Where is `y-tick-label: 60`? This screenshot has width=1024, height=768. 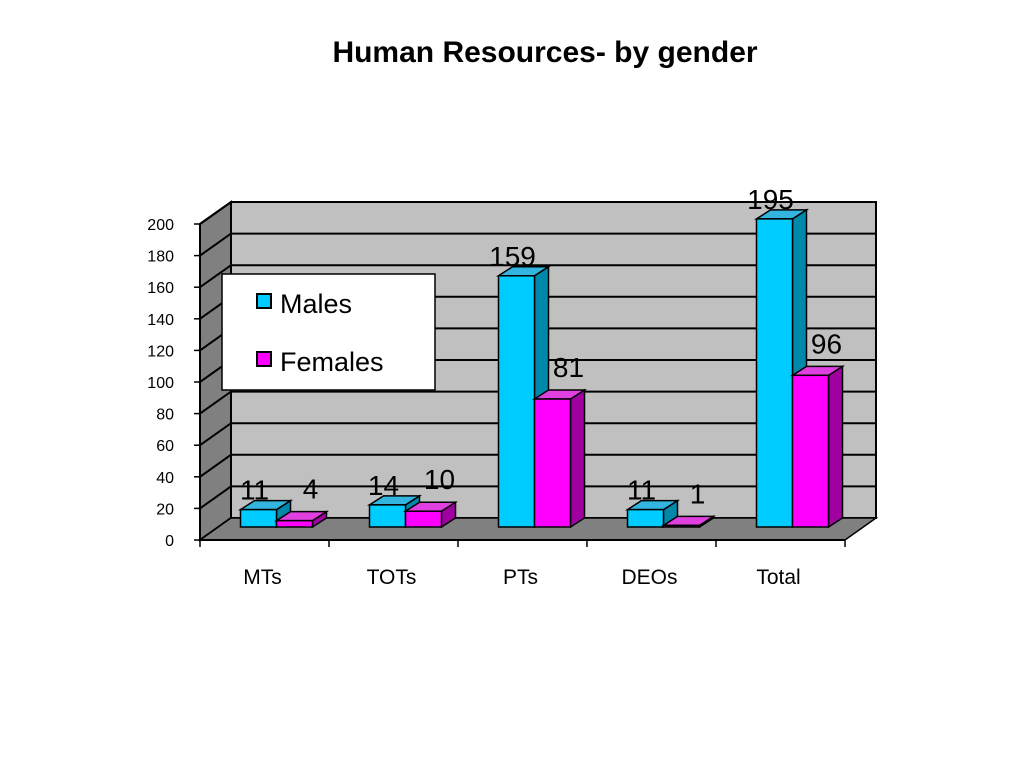 y-tick-label: 60 is located at coordinates (165, 446).